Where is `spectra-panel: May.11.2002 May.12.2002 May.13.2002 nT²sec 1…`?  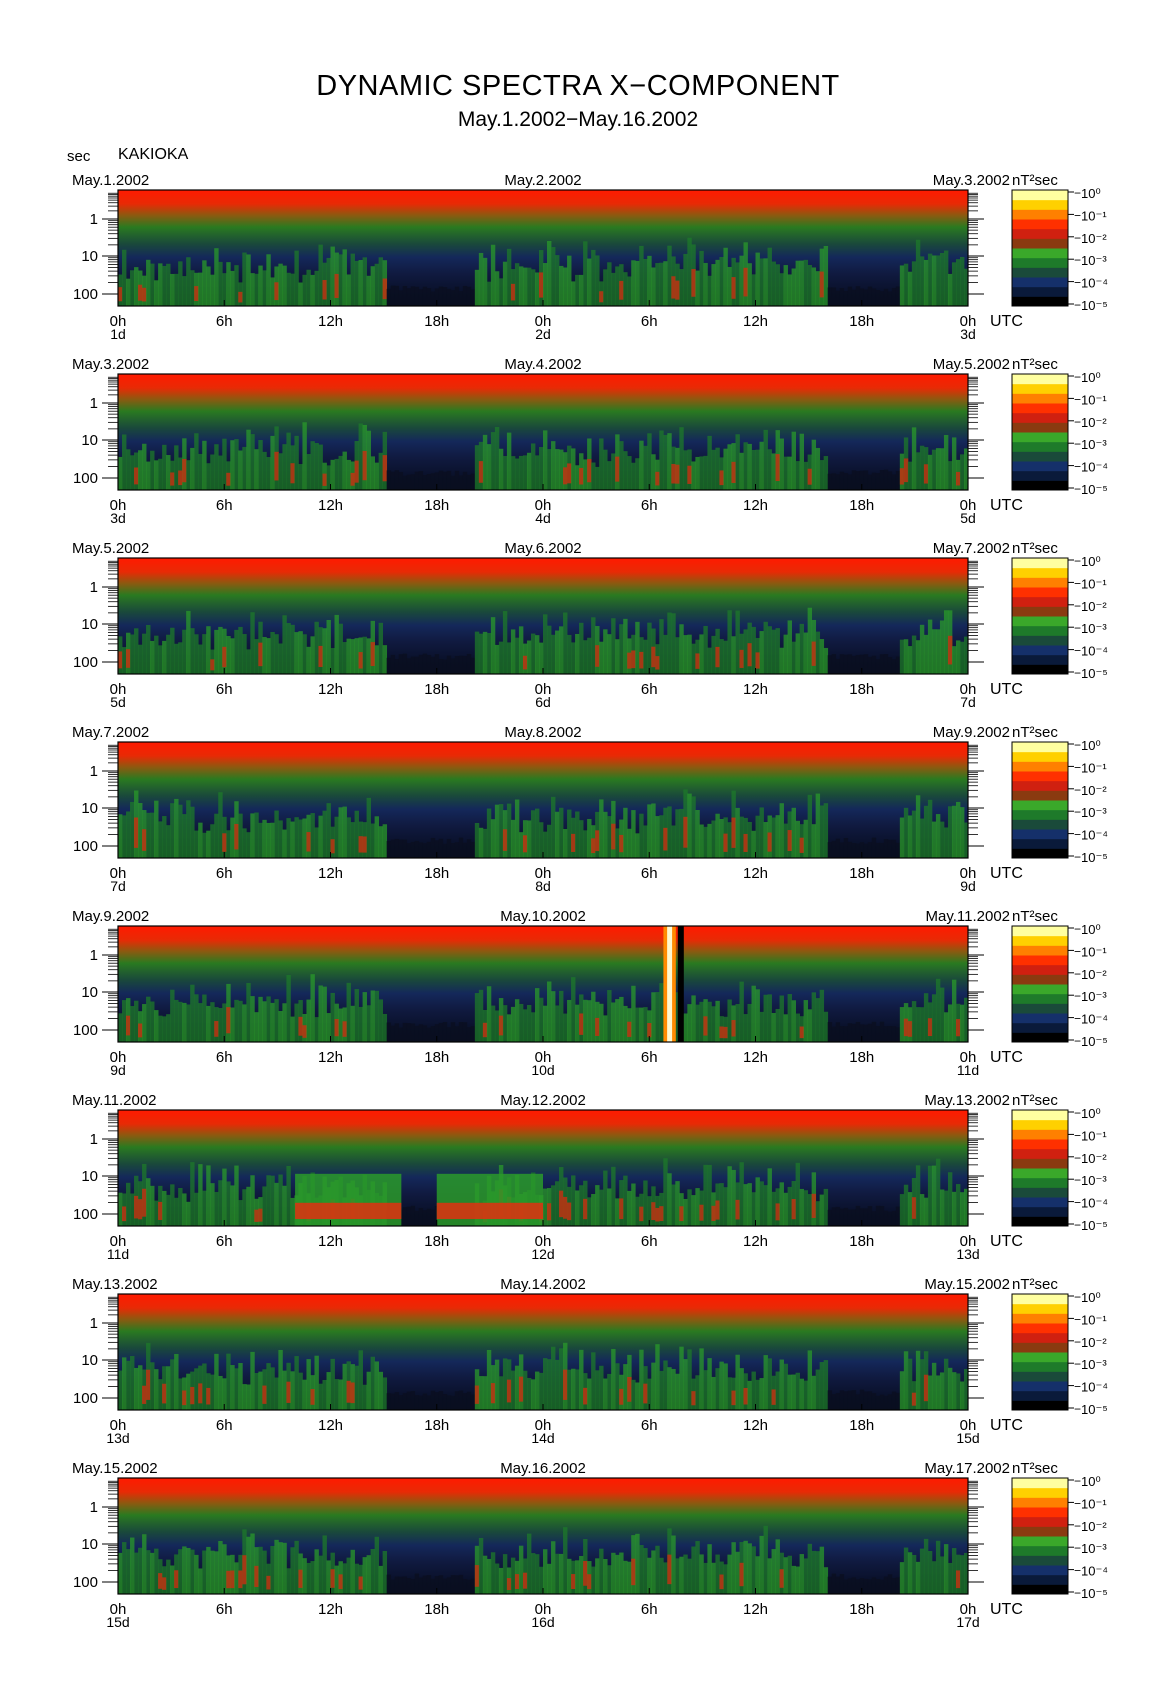 spectra-panel: May.11.2002 May.12.2002 May.13.2002 nT²sec 1… is located at coordinates (590, 1177).